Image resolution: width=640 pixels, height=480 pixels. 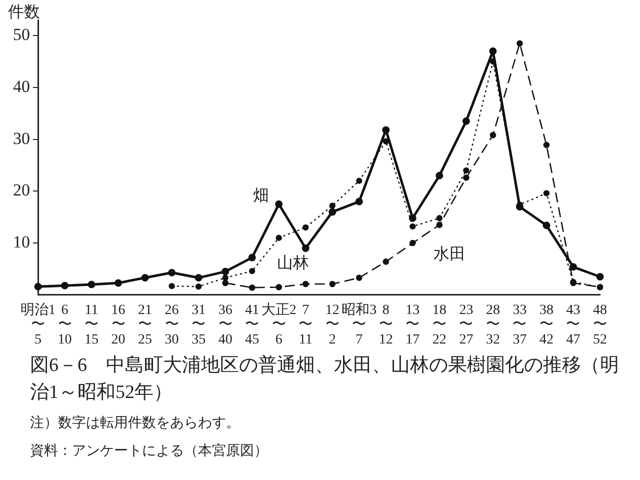 I want to click on series-label: 山林, so click(x=292, y=263).